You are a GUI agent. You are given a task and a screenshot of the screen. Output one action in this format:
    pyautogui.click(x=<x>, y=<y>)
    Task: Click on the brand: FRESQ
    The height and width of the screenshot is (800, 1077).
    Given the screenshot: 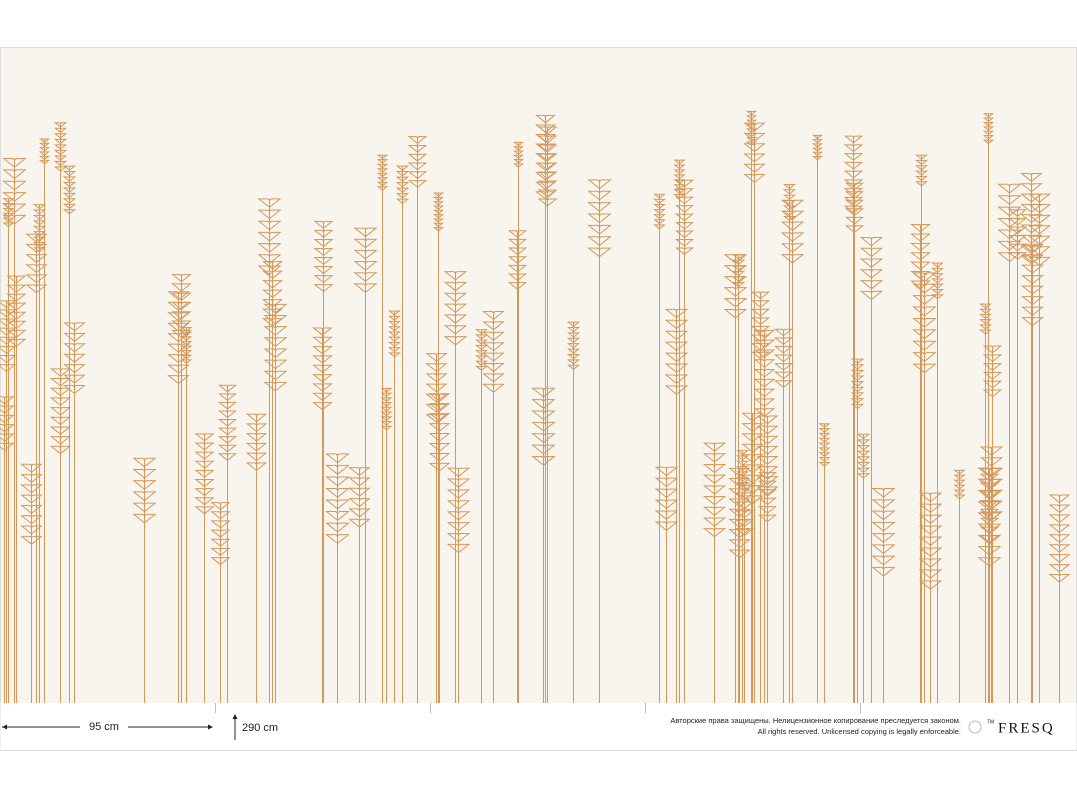 What is the action you would take?
    pyautogui.click(x=1026, y=728)
    